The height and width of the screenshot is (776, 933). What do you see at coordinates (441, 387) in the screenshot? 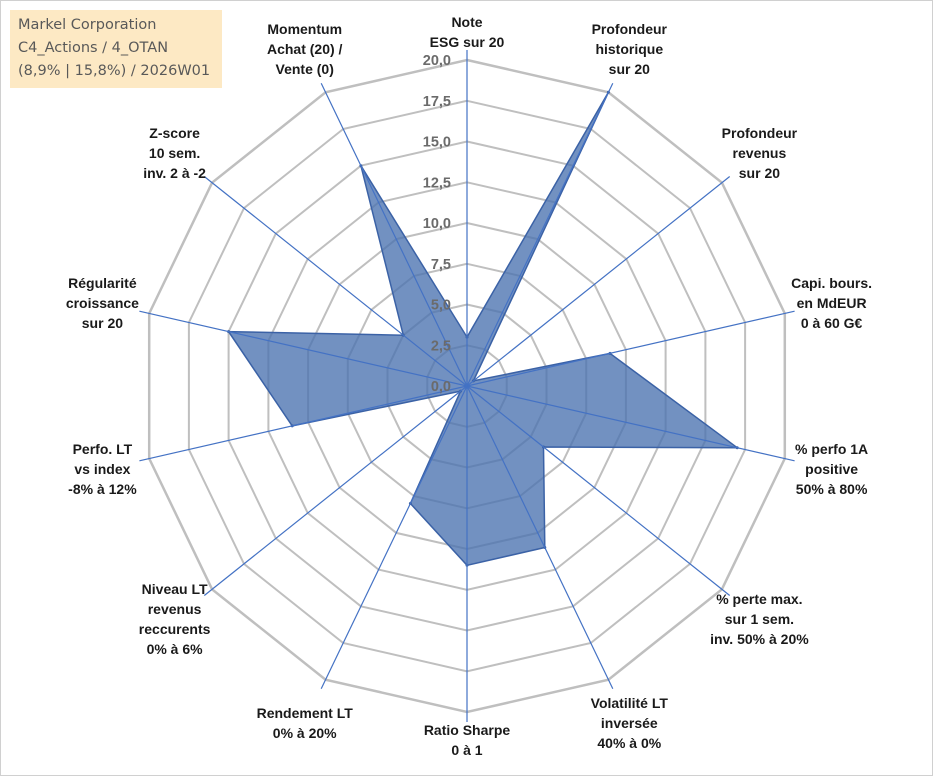
I see `tick-label: 0,0` at bounding box center [441, 387].